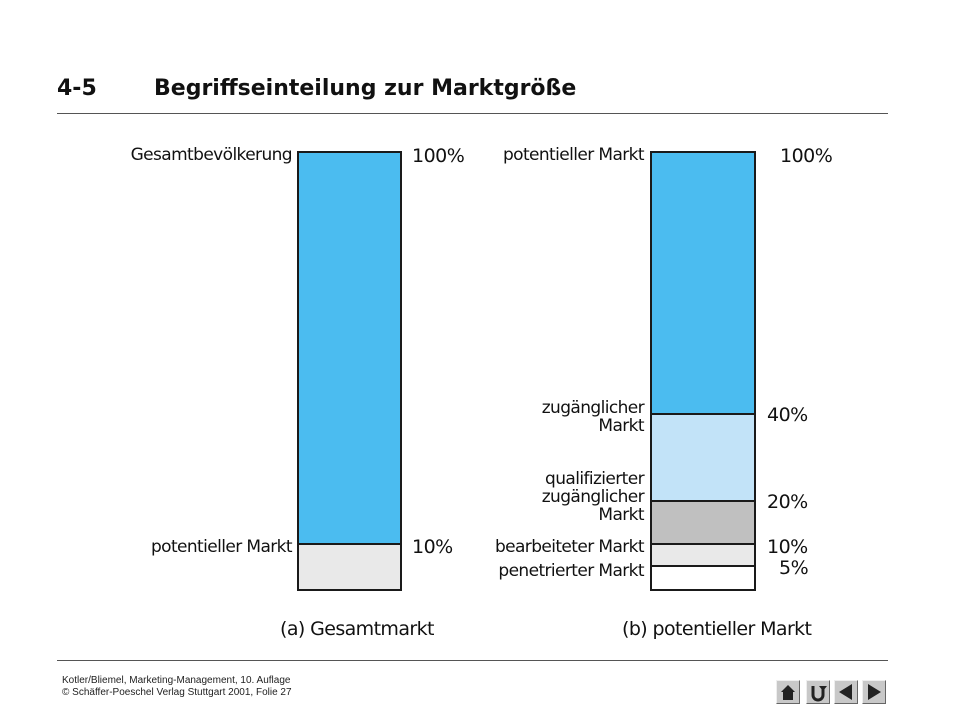  Describe the element at coordinates (593, 417) in the screenshot. I see `accessible-market-label: zugänglicher Markt` at that location.